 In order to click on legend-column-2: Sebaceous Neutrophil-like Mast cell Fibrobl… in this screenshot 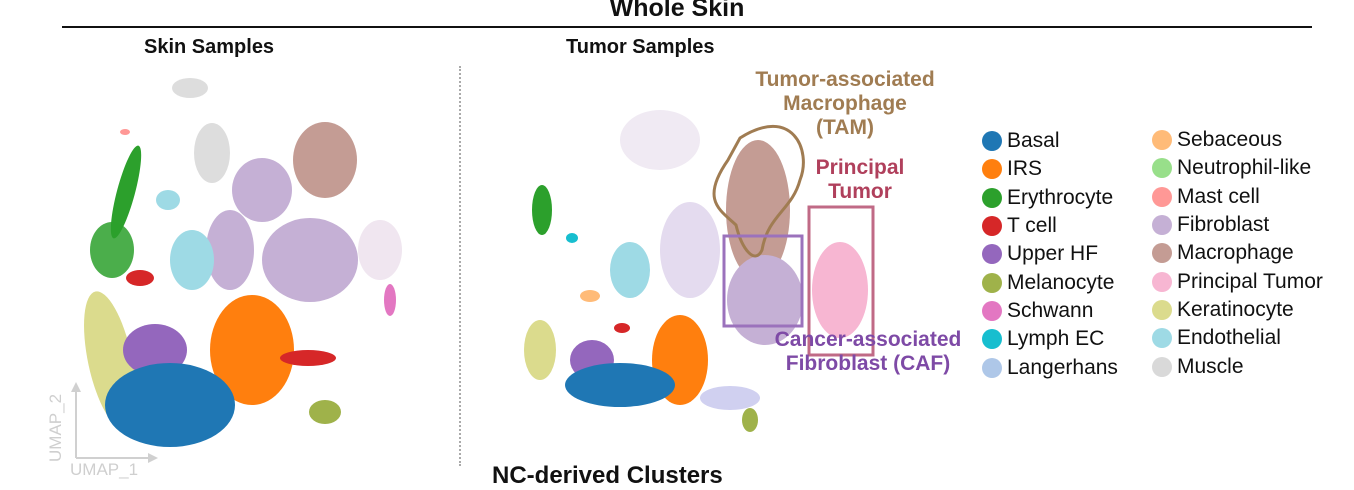, I will do `click(1237, 253)`.